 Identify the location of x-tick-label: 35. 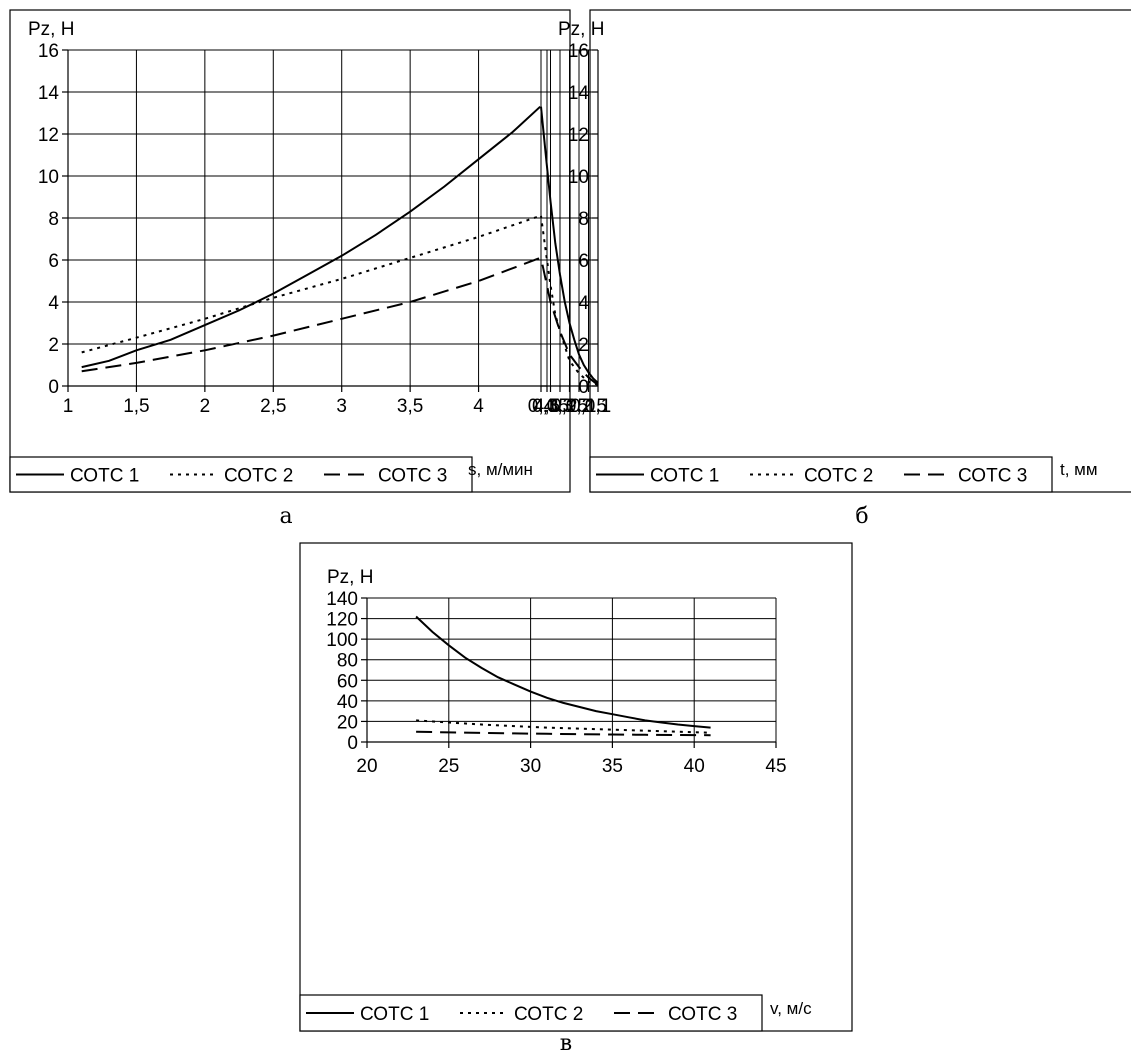
(612, 766).